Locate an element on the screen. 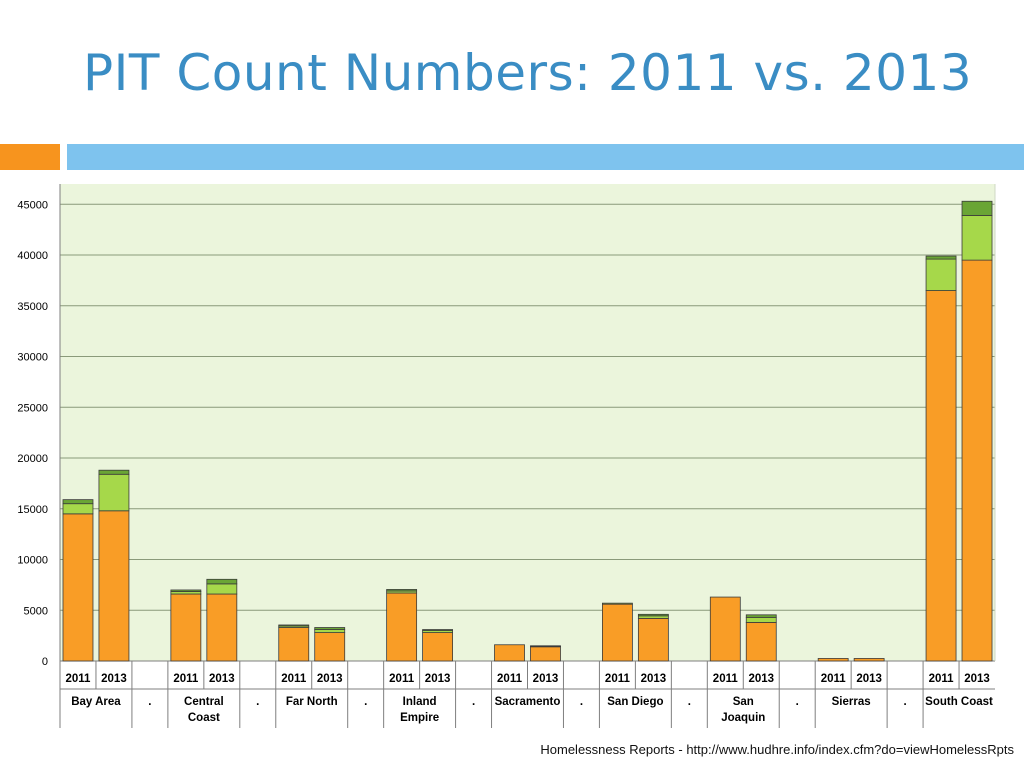  x-category-label: Coast is located at coordinates (204, 718).